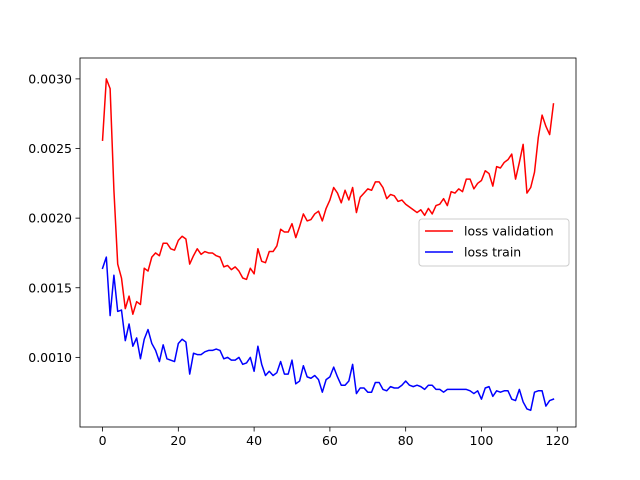 This screenshot has height=480, width=640. I want to click on legend-label-0: loss validation, so click(509, 231).